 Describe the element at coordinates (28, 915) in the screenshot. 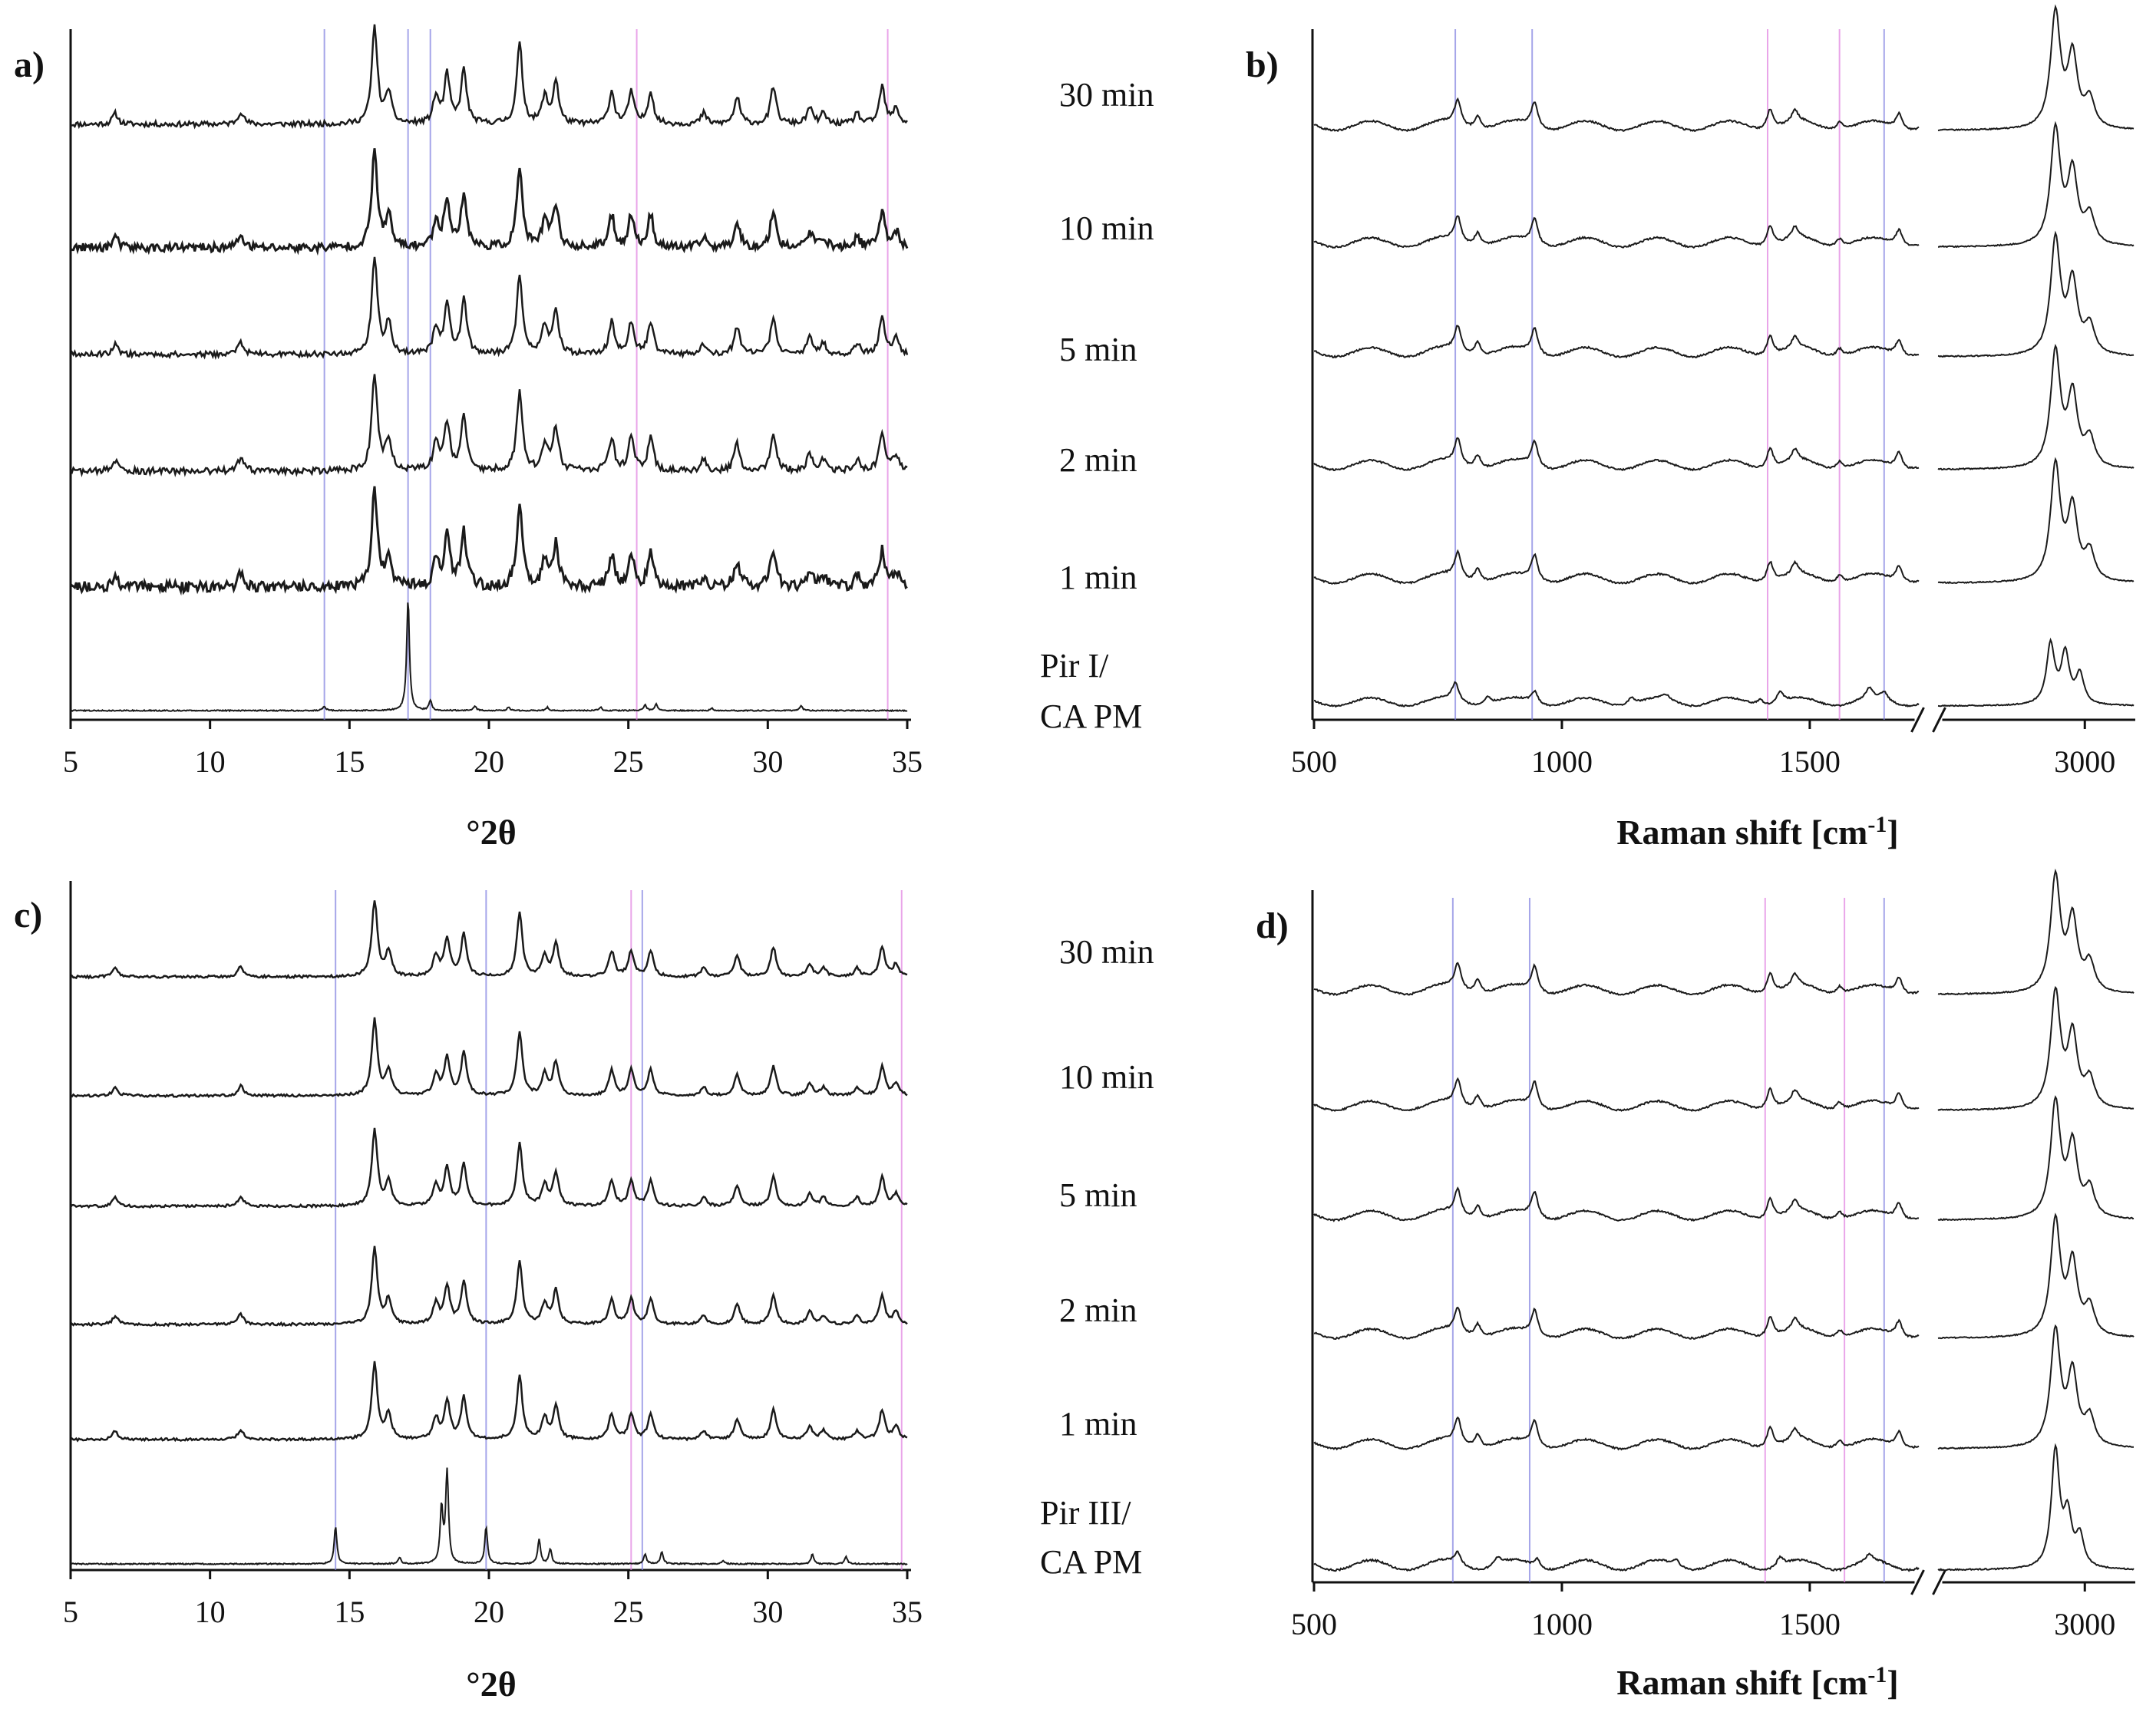

I see `panel-c-label: c)` at that location.